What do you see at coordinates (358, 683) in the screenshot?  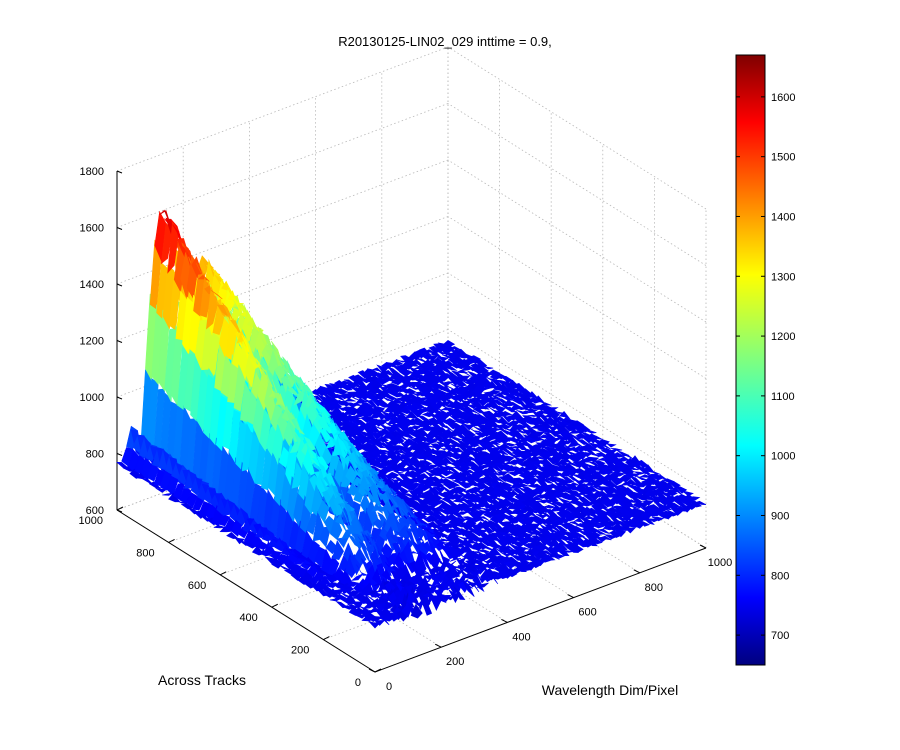 I see `y-tick-label: 0` at bounding box center [358, 683].